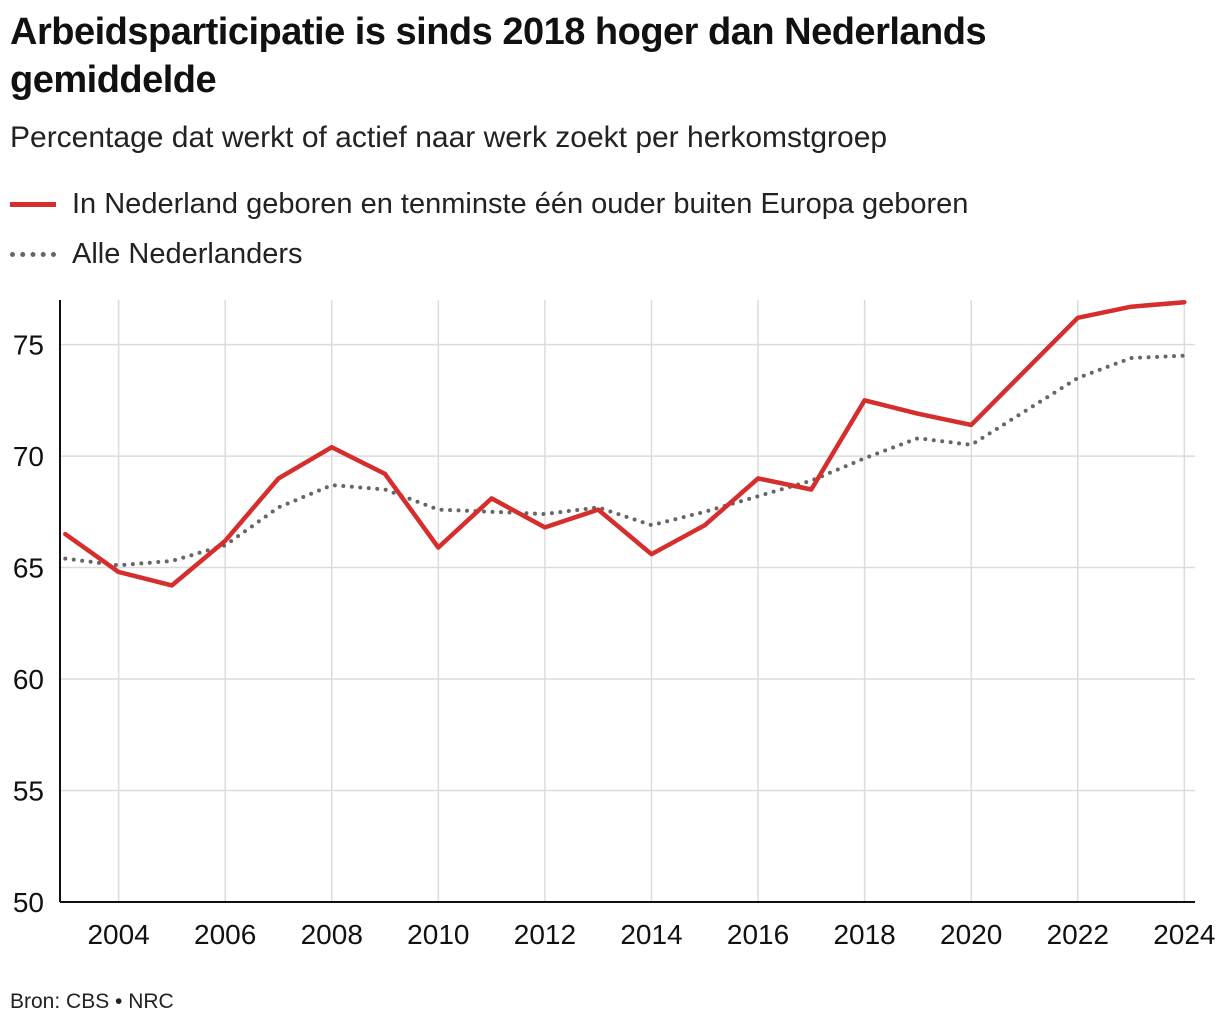 The height and width of the screenshot is (1030, 1220). Describe the element at coordinates (545, 934) in the screenshot. I see `x-tick-label-2012: 2012` at that location.